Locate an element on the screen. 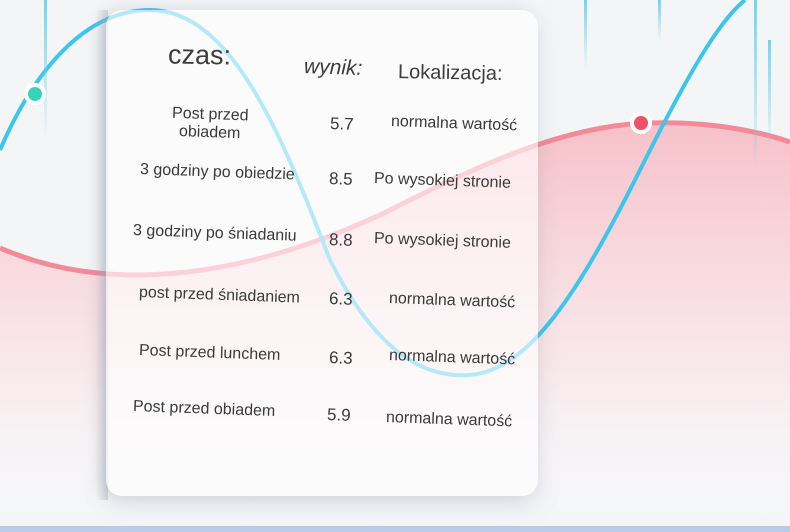  header-score: wynik: is located at coordinates (333, 67).